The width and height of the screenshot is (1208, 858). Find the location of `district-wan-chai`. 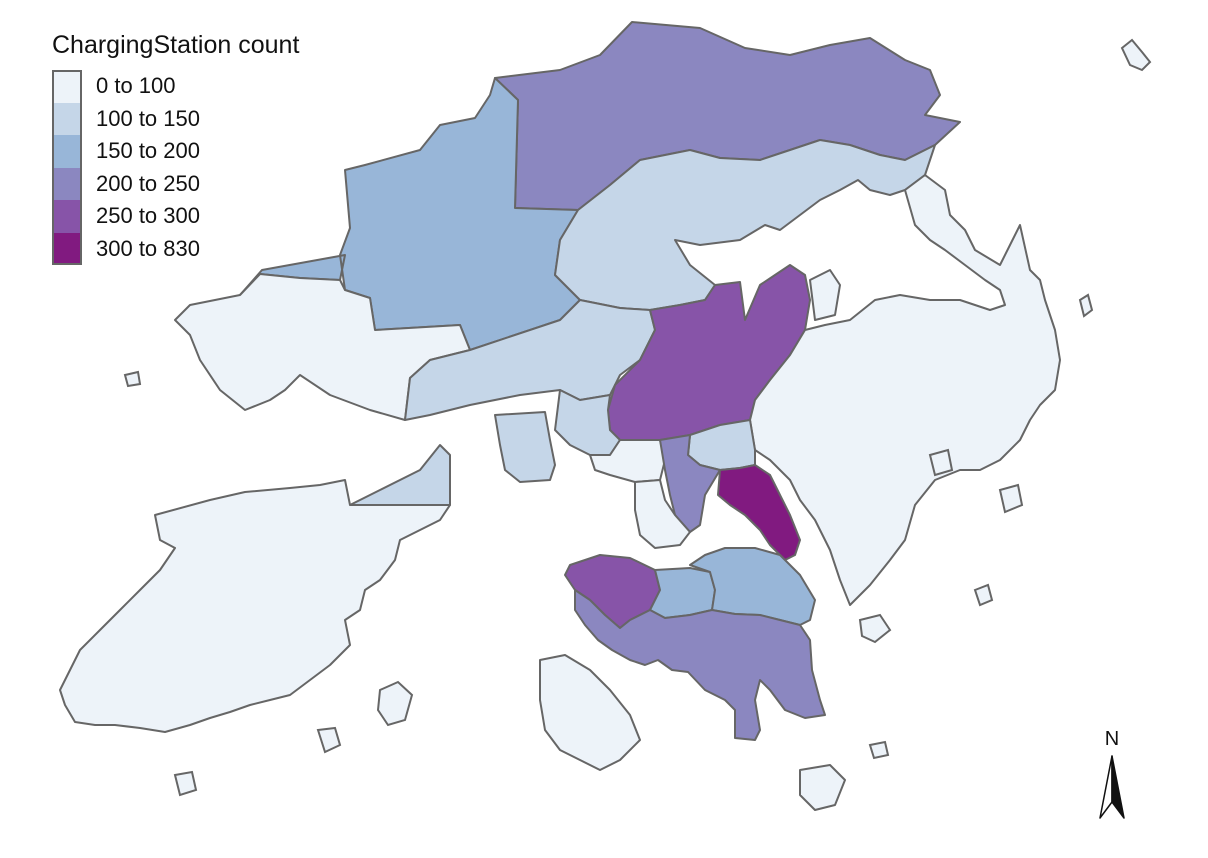

district-wan-chai is located at coordinates (682, 593).